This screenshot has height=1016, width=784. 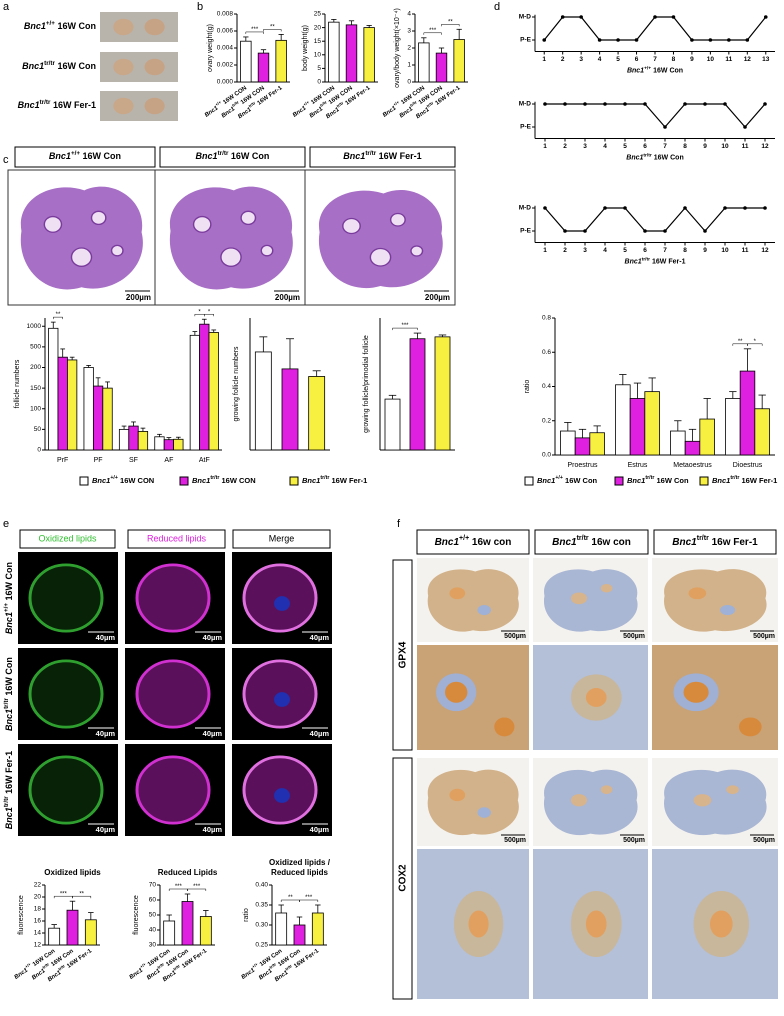 I want to click on y-tick-label: 1, so click(x=409, y=65).